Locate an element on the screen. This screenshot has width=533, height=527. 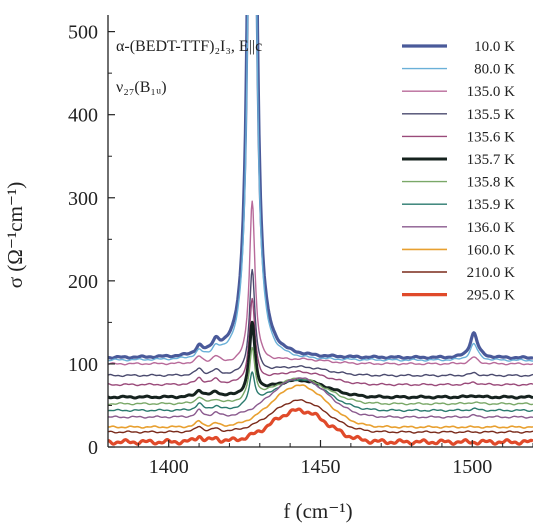
y-tick-label-0: 0 is located at coordinates (93, 448).